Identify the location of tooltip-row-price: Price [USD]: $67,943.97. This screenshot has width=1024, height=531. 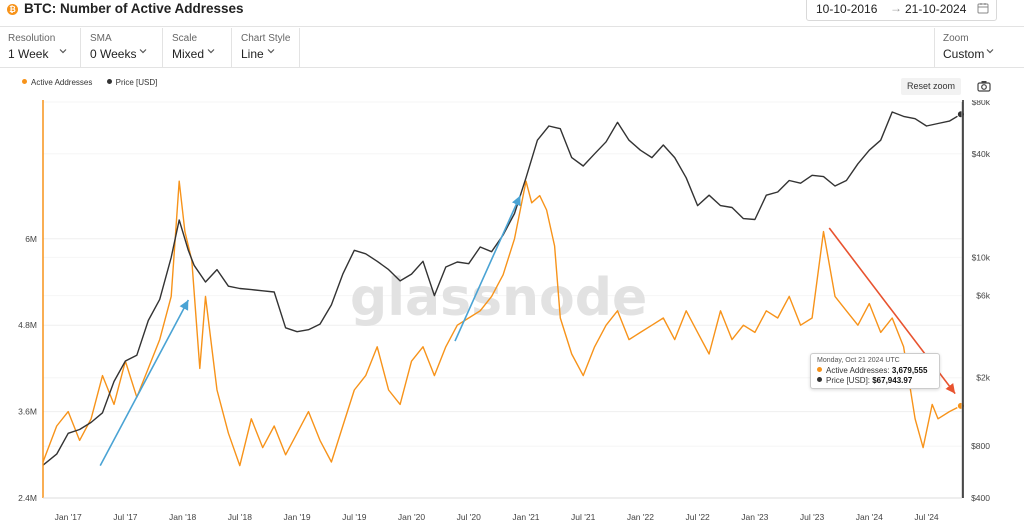
(864, 380).